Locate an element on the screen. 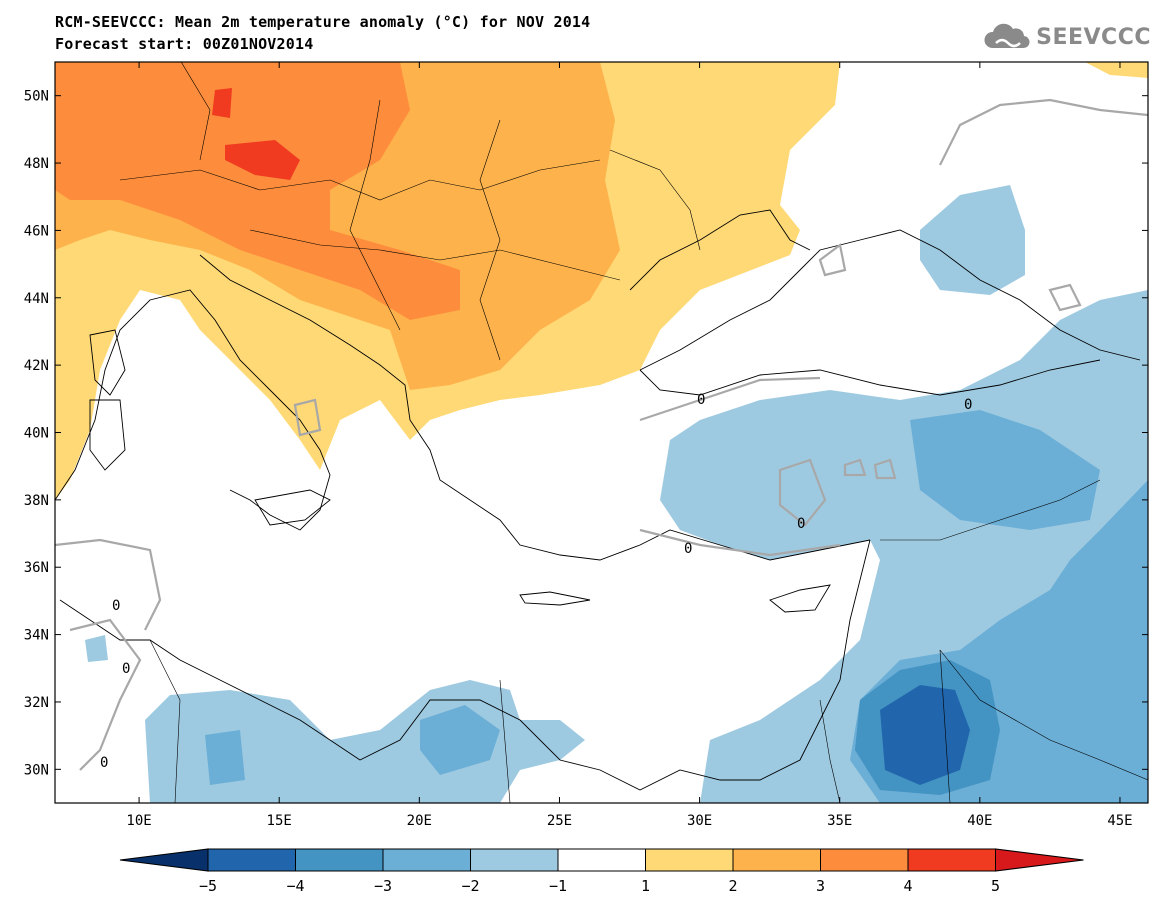  colorbar-left-extension is located at coordinates (164, 860).